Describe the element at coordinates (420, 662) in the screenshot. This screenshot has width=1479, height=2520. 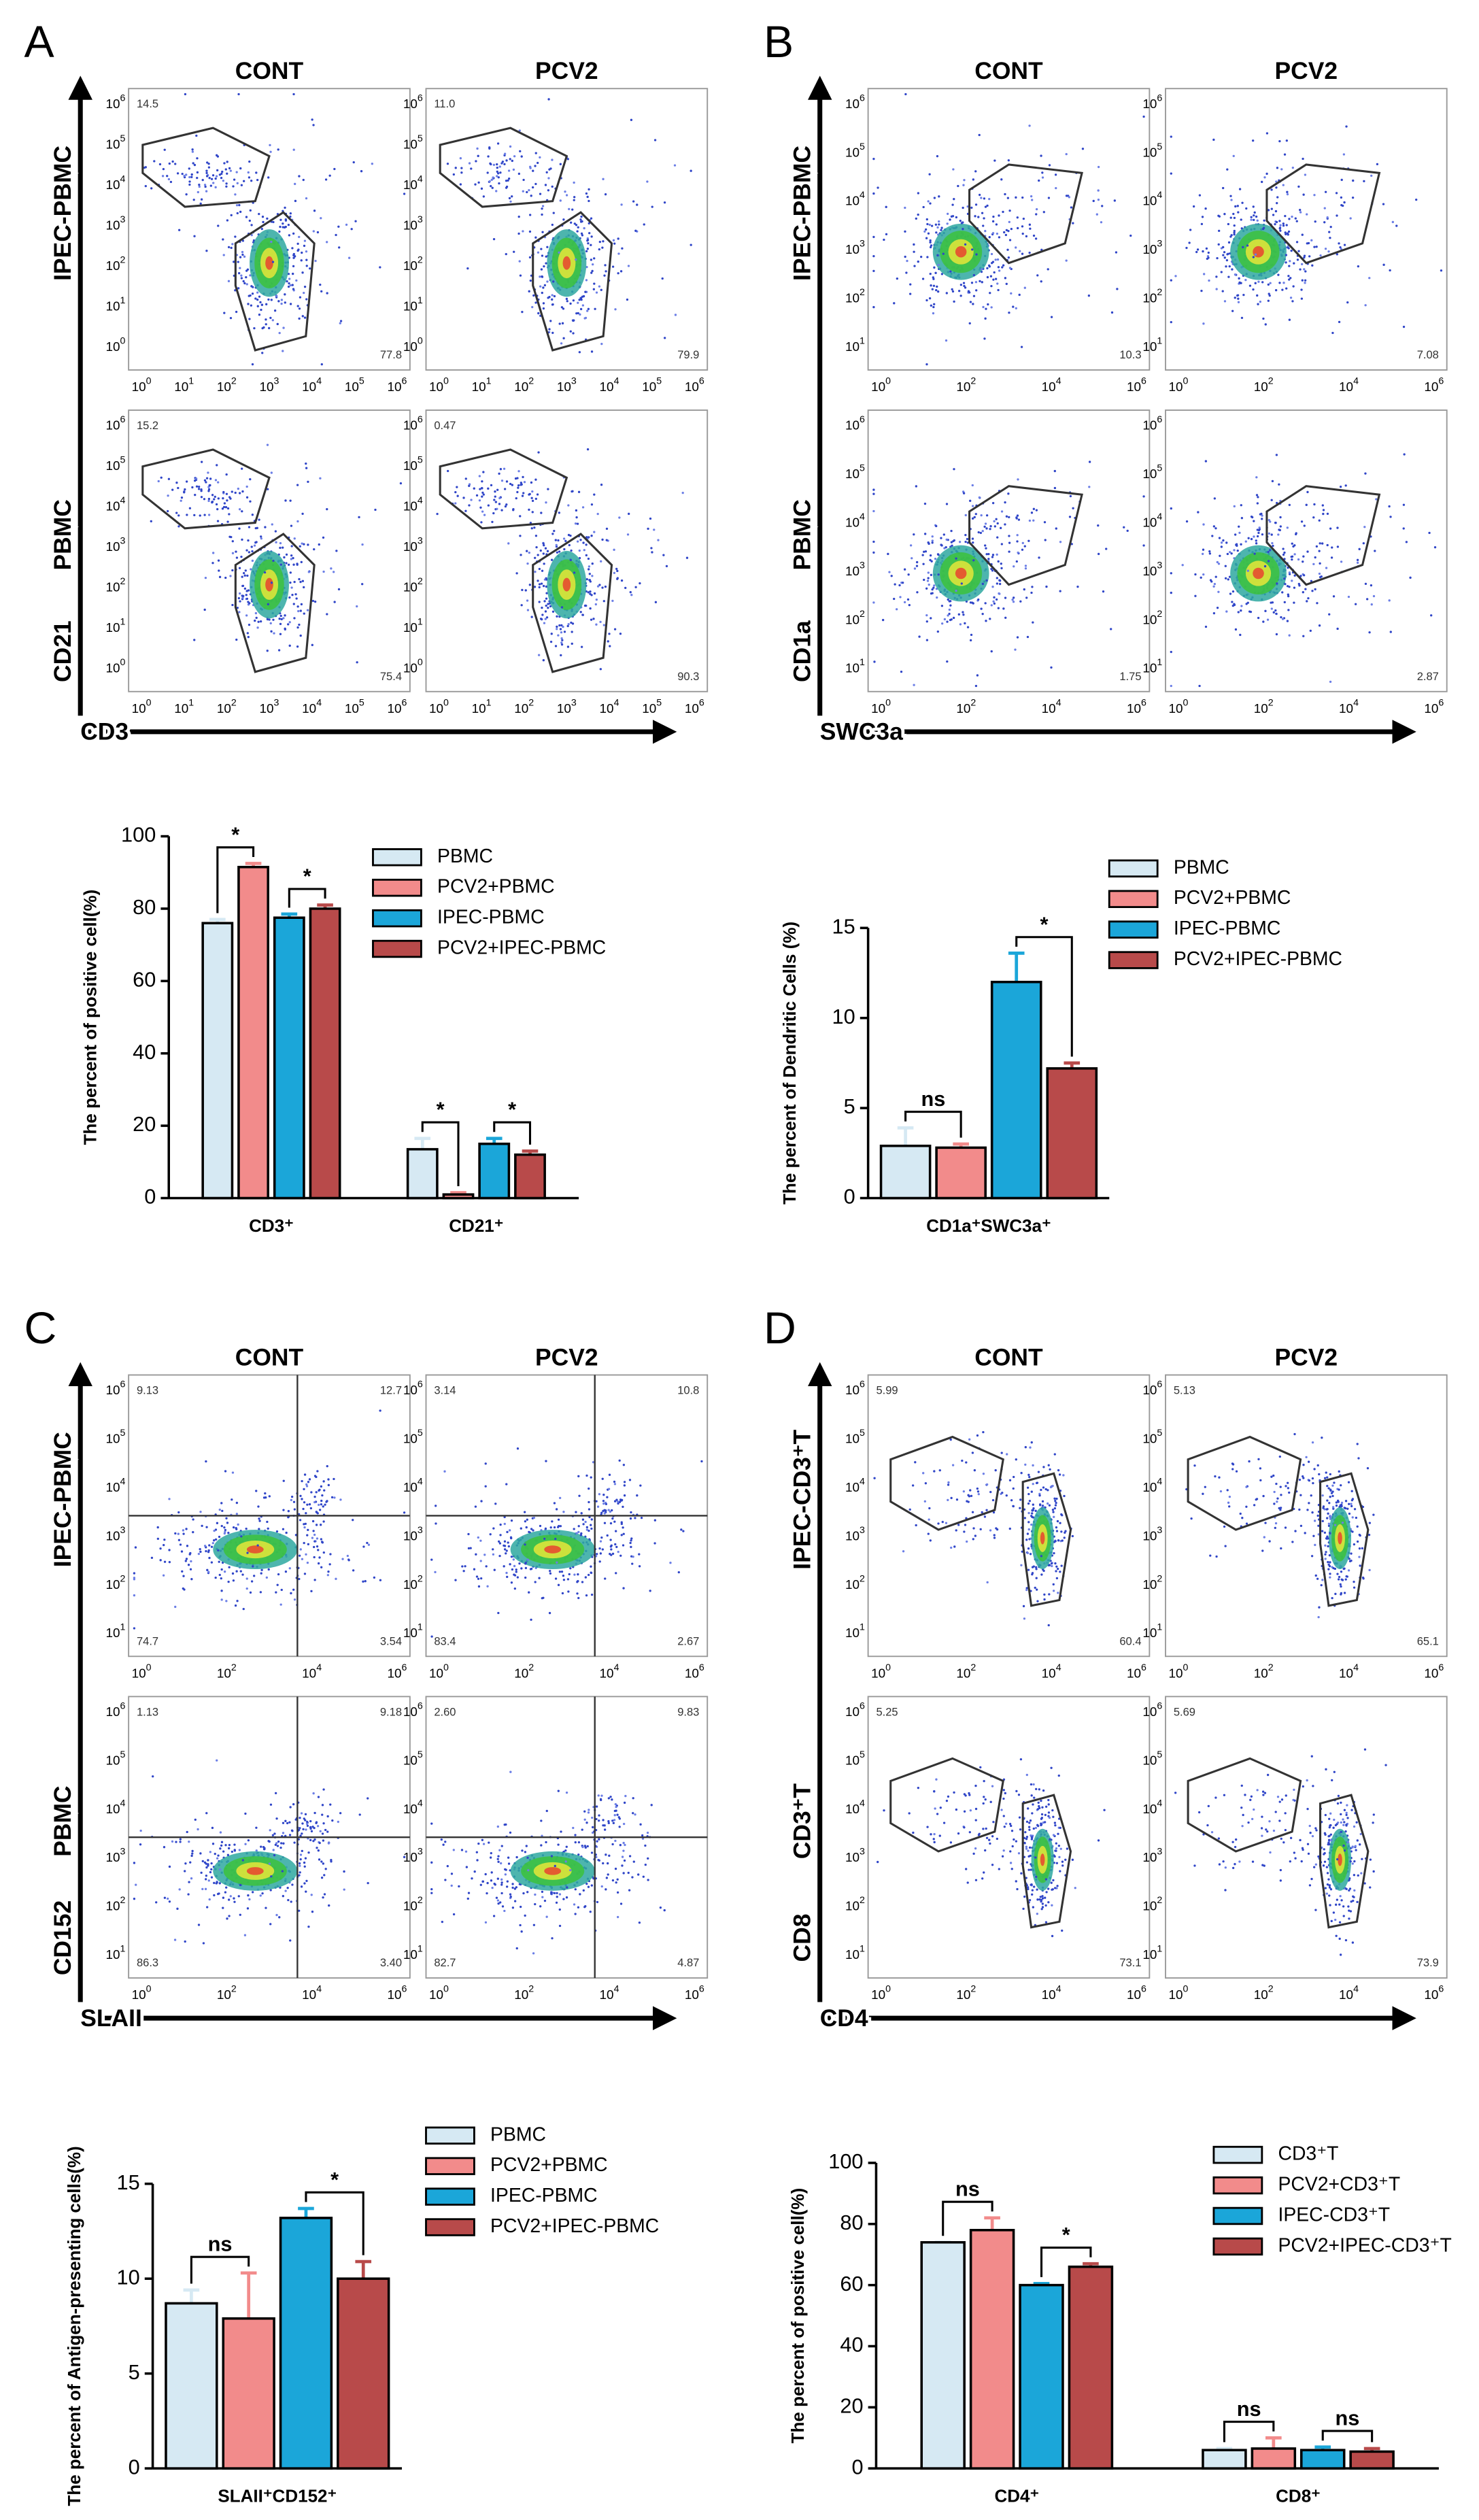
I see `tick-exponent: 0` at that location.